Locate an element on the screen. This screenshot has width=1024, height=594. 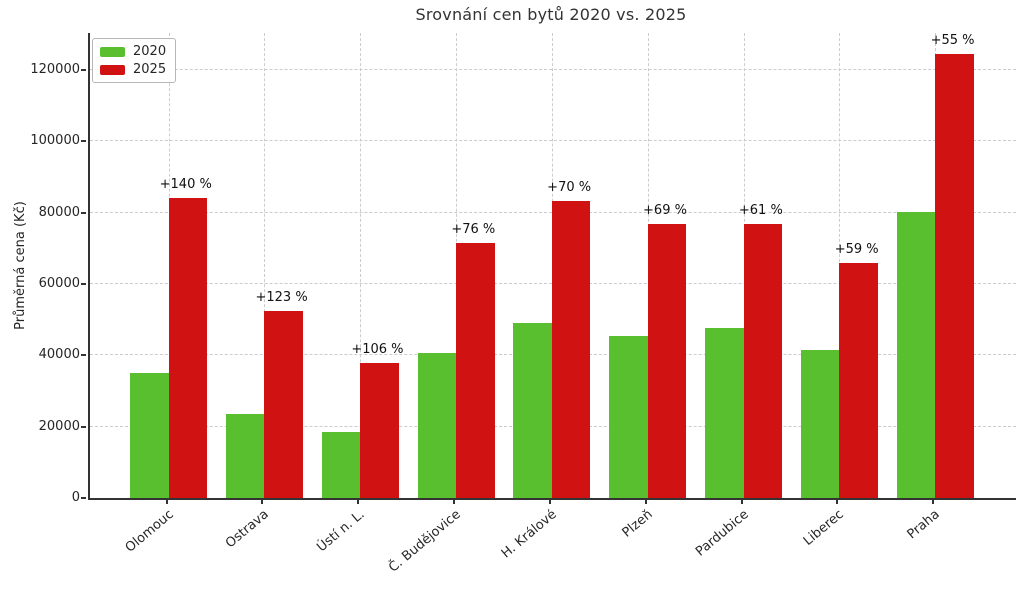
legend-entry-2020: 2020 is located at coordinates (133, 51).